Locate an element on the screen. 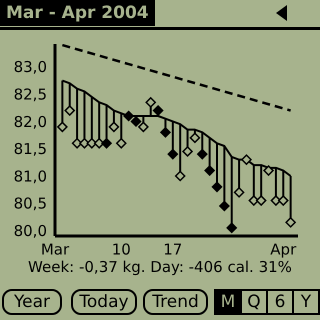  text: Year is located at coordinates (32, 302).